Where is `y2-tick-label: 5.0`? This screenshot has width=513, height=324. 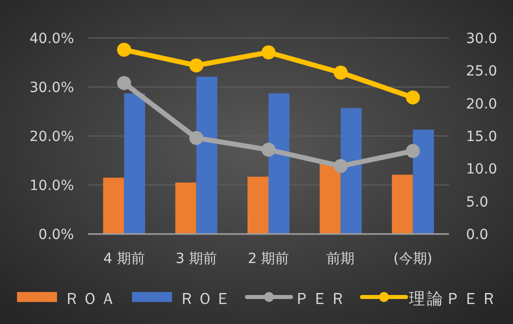 y2-tick-label: 5.0 is located at coordinates (477, 202).